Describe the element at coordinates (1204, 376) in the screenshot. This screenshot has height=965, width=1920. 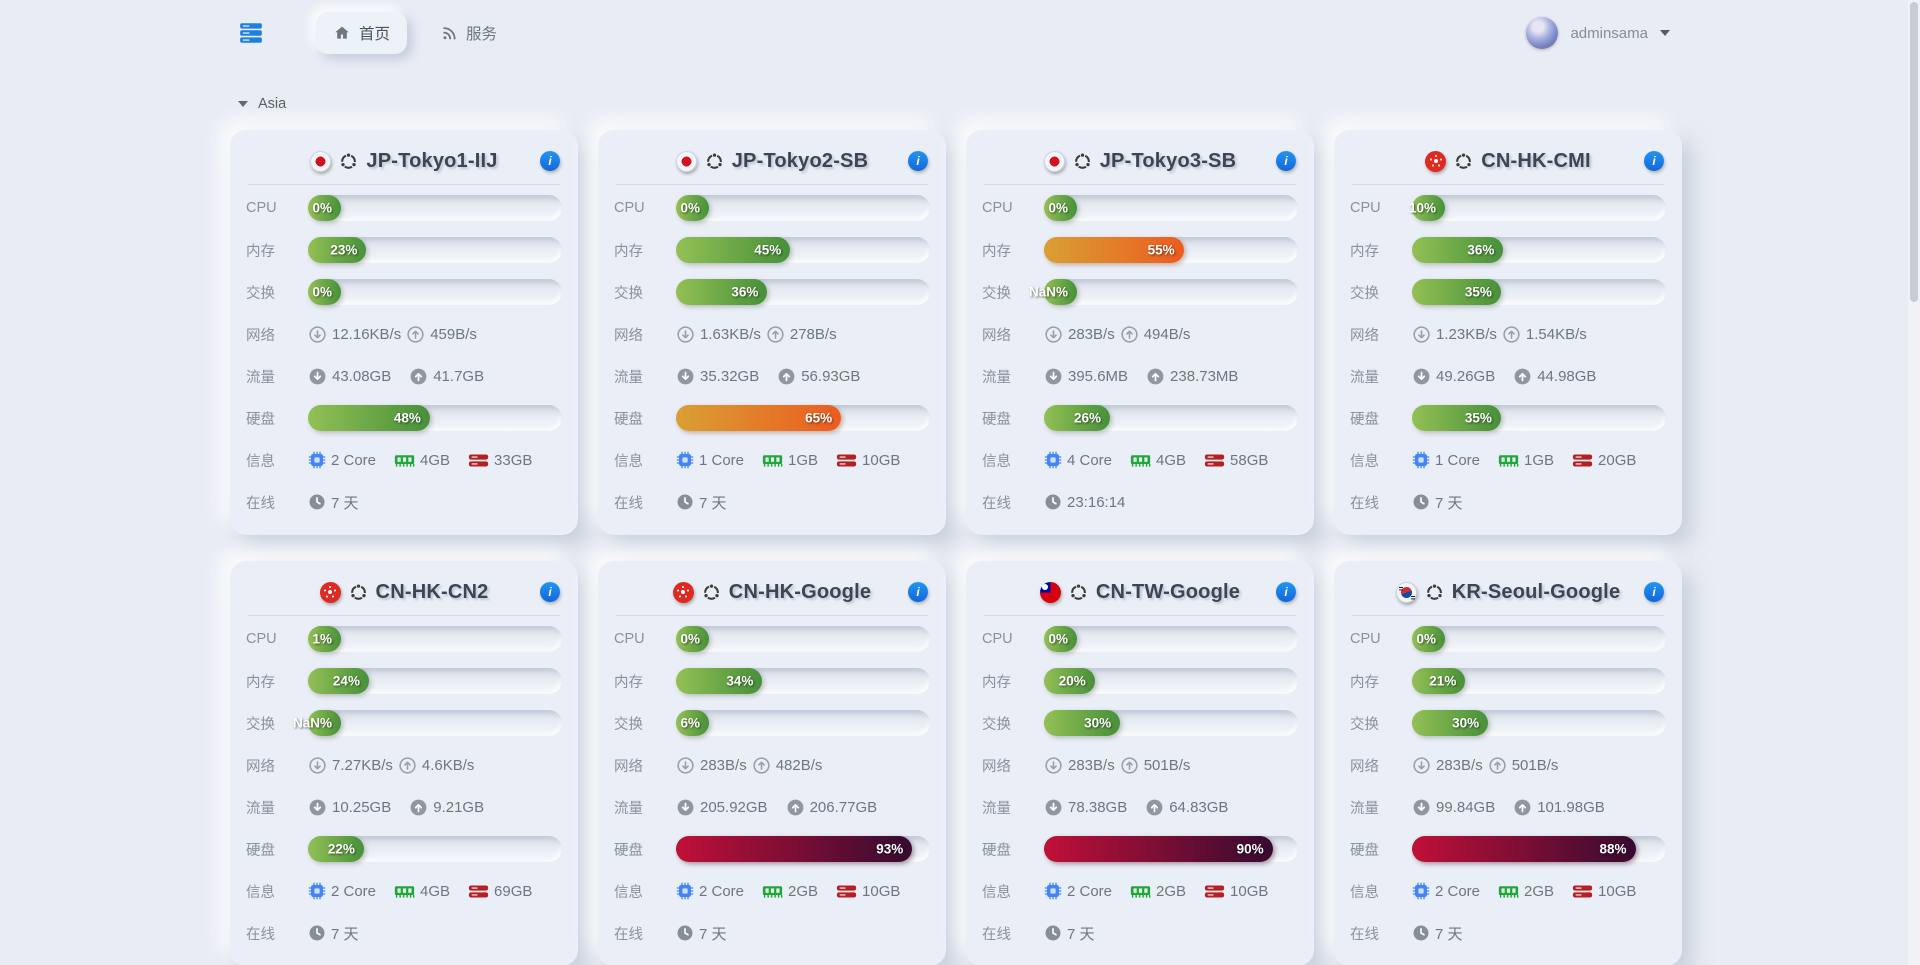
I see `traffic-up-value: 238.73MB` at that location.